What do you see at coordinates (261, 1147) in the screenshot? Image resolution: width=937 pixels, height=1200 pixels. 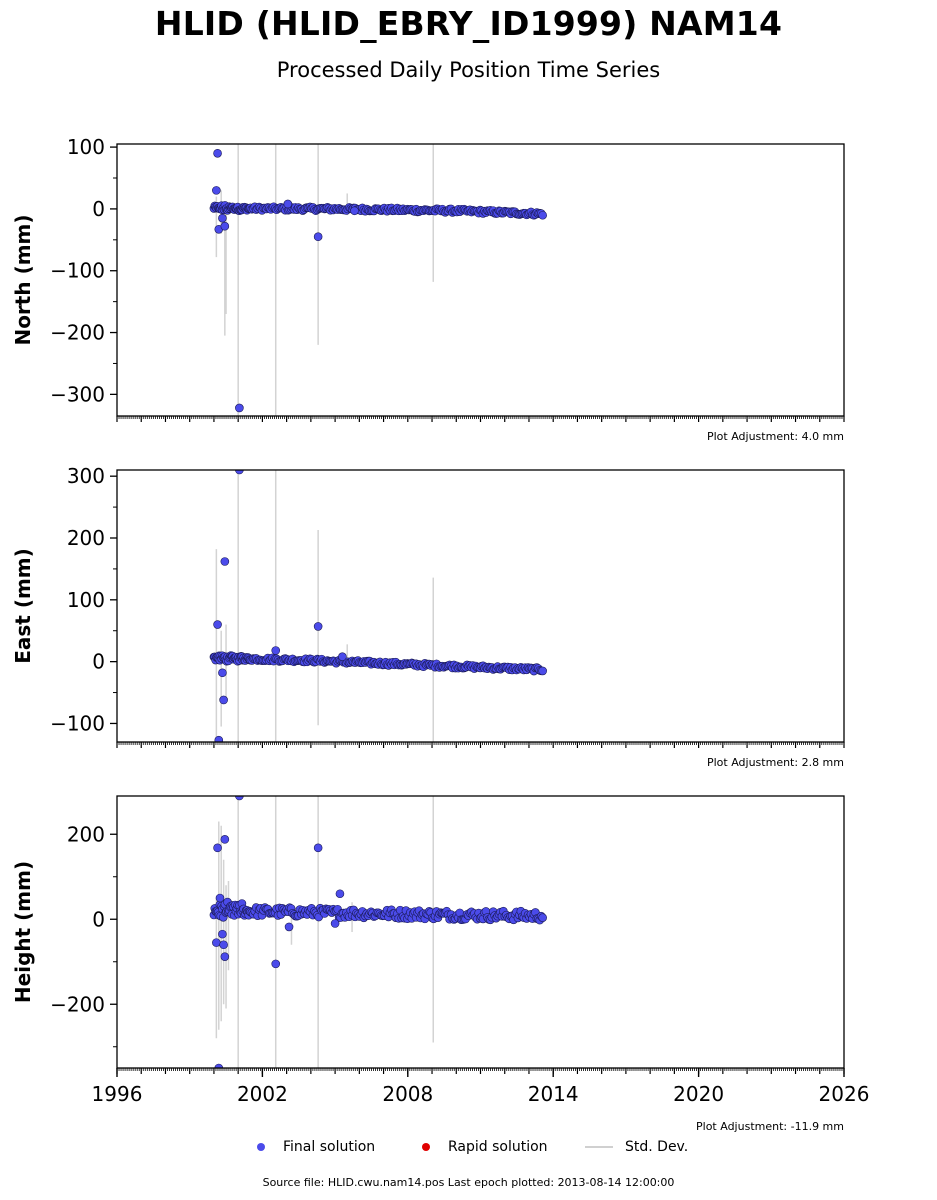 I see `final-solution-marker` at bounding box center [261, 1147].